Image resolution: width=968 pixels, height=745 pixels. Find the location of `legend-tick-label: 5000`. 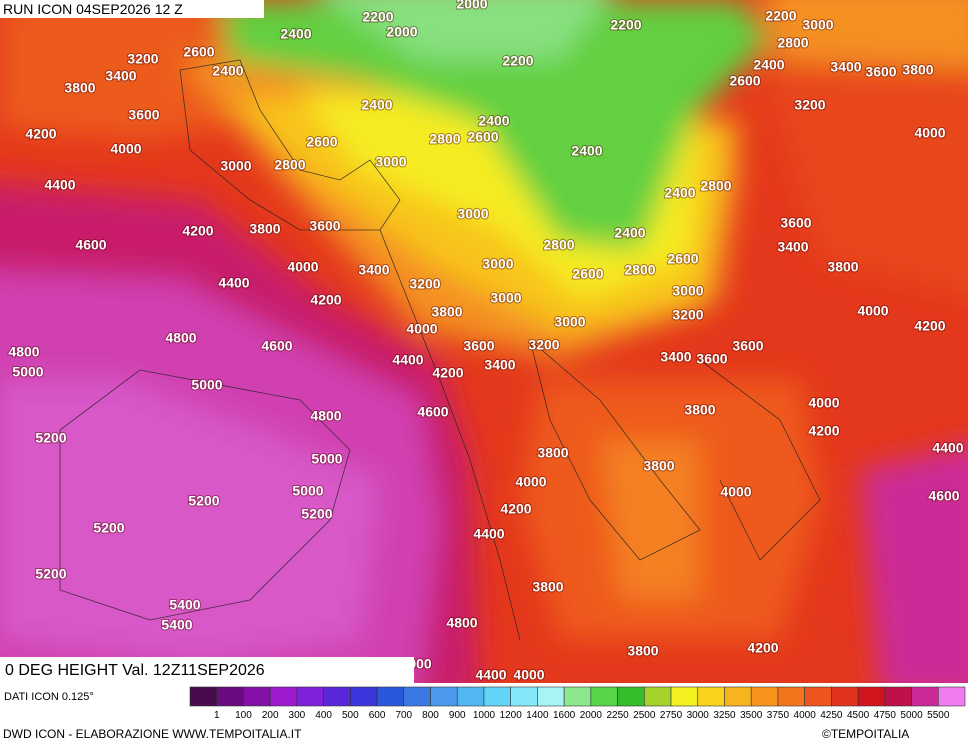

legend-tick-label: 5000 is located at coordinates (911, 715).